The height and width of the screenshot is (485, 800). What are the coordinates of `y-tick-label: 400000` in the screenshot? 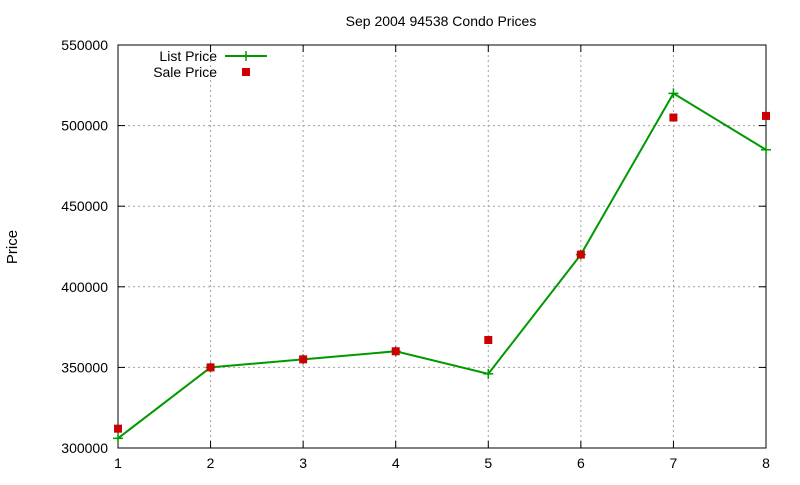 It's located at (84, 287).